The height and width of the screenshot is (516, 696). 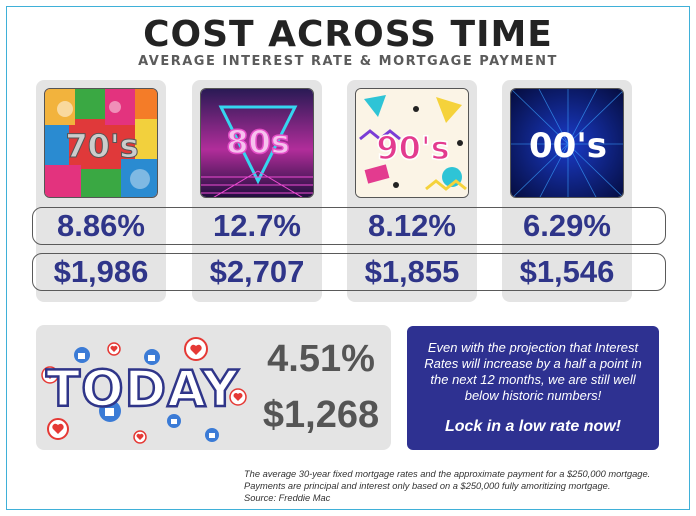 What do you see at coordinates (257, 225) in the screenshot?
I see `rate-80s: 12.7%` at bounding box center [257, 225].